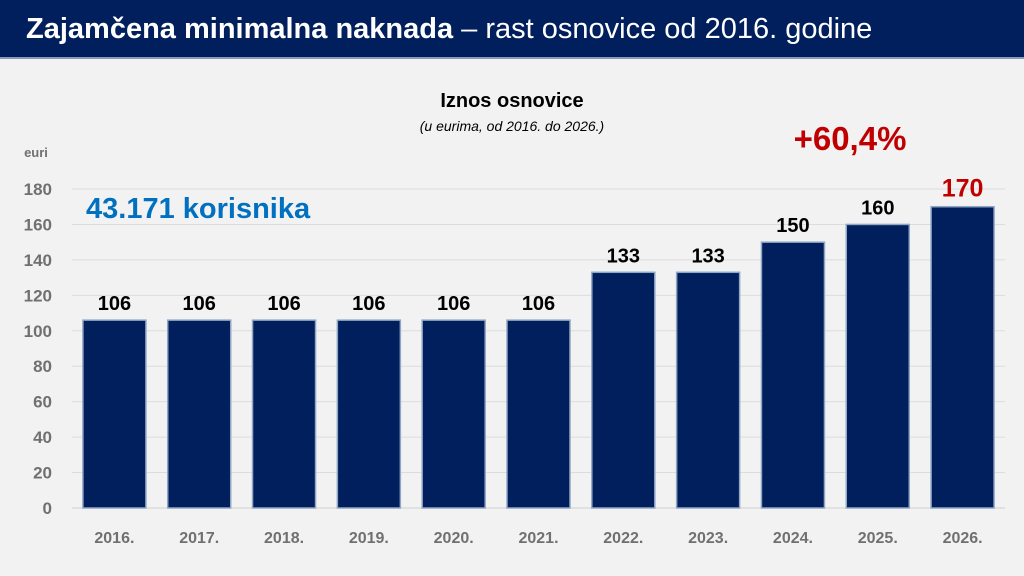 This screenshot has height=576, width=1024. Describe the element at coordinates (793, 538) in the screenshot. I see `x-tick-label: 2024.` at that location.